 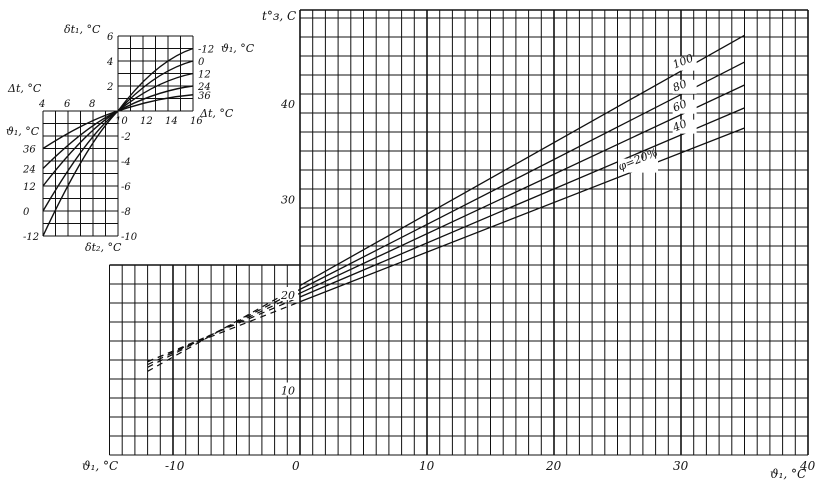 What do you see at coordinates (680, 85) in the screenshot?
I see `series-label: 80` at bounding box center [680, 85].